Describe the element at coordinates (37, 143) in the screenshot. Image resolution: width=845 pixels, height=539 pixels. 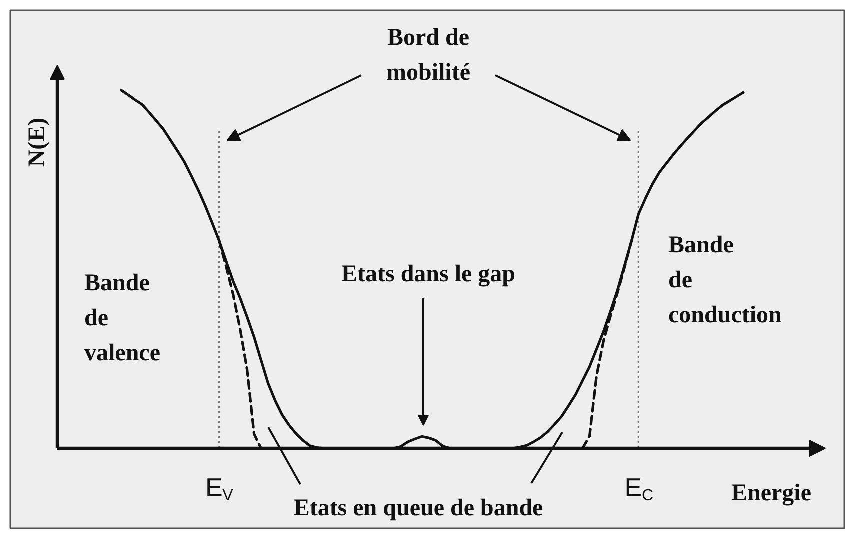
I see `y-axis-title: N(E)` at that location.